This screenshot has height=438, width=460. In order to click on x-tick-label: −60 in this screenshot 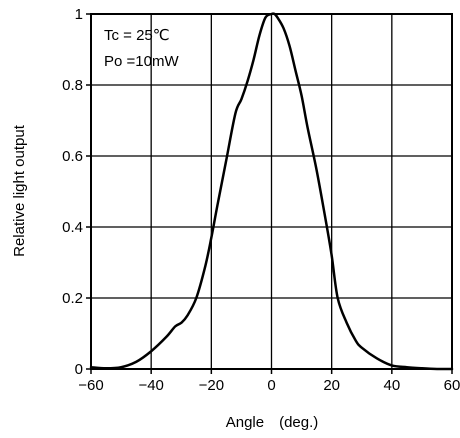, I will do `click(90, 385)`.